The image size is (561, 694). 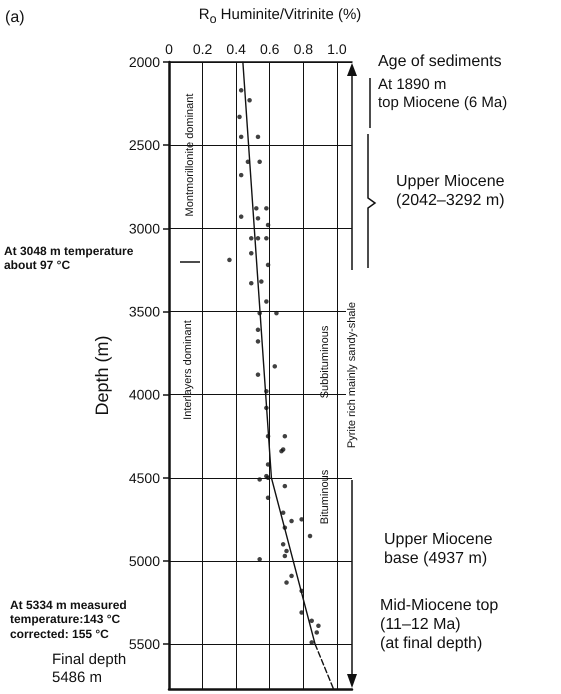 I want to click on x-axis-title: R$_{o}$ Huminite/Vitrinite (%), so click(x=280, y=16).